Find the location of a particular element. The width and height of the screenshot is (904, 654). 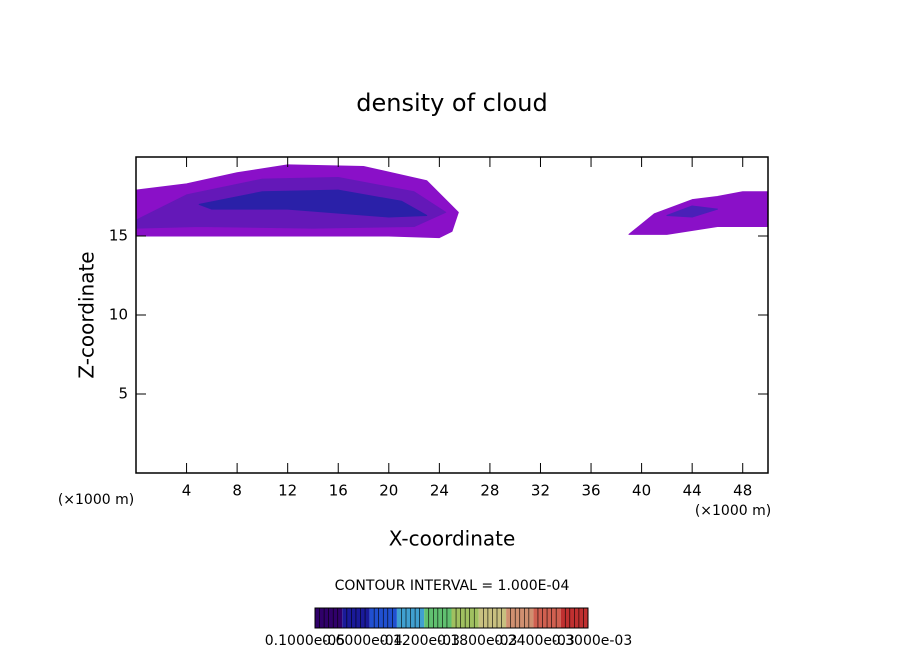

x-tick-label: 28 is located at coordinates (489, 491).